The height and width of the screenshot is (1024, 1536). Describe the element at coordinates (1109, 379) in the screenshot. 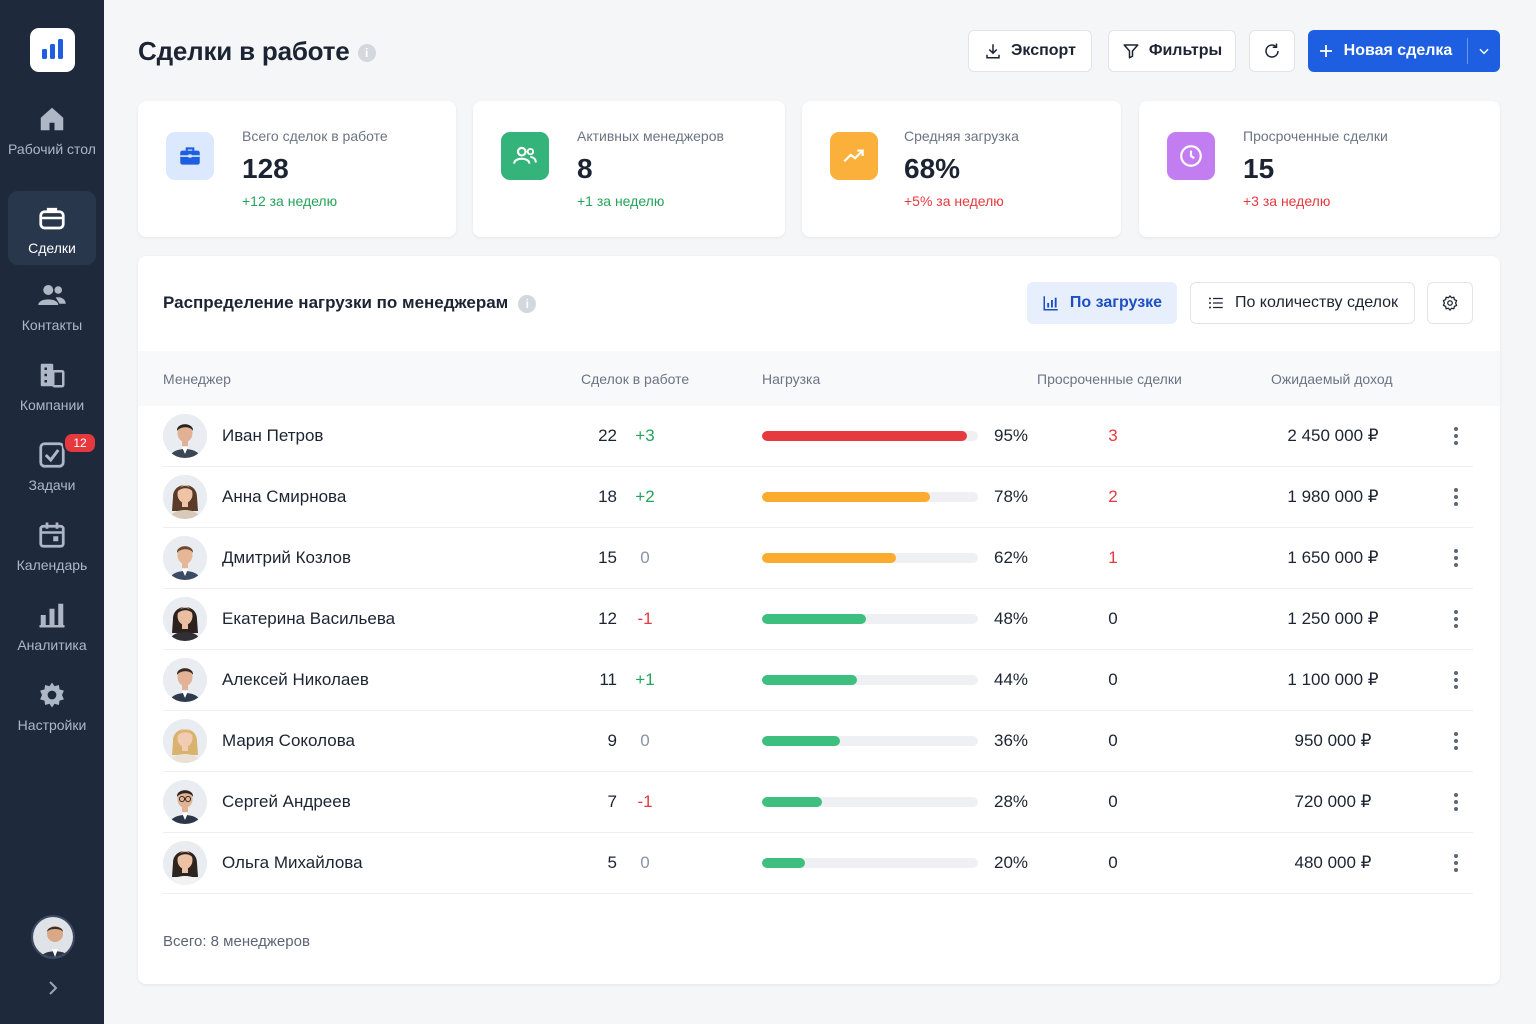

I see `column-header-overdue: Просроченные сделки` at that location.